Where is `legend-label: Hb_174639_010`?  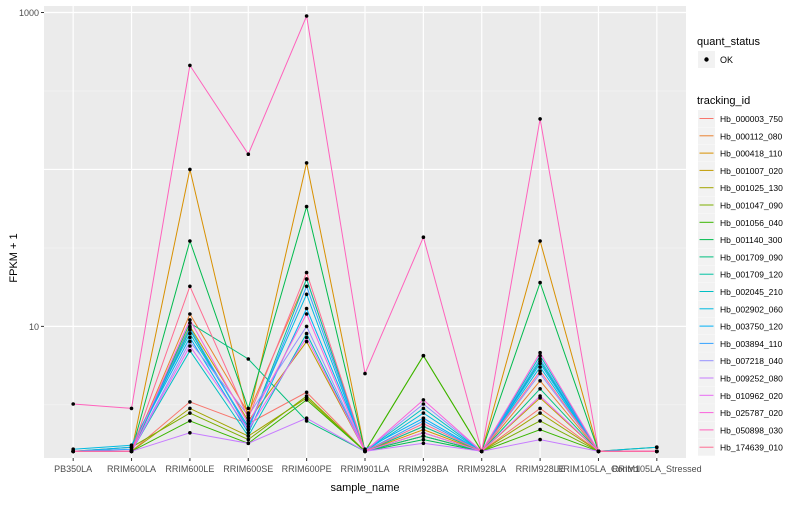
legend-label: Hb_174639_010 is located at coordinates (751, 448).